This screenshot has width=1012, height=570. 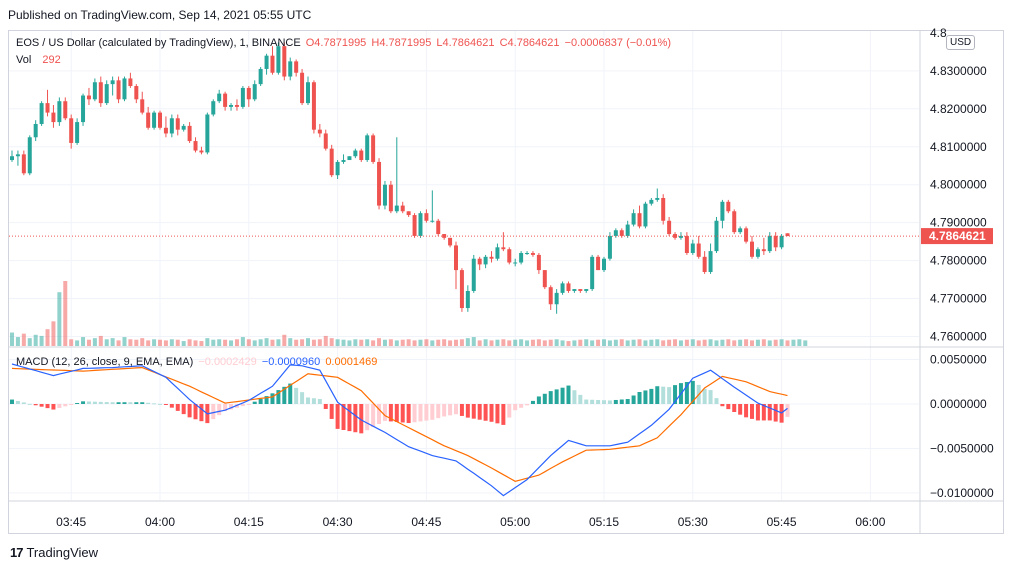 I want to click on macd-histogram, so click(x=400, y=407).